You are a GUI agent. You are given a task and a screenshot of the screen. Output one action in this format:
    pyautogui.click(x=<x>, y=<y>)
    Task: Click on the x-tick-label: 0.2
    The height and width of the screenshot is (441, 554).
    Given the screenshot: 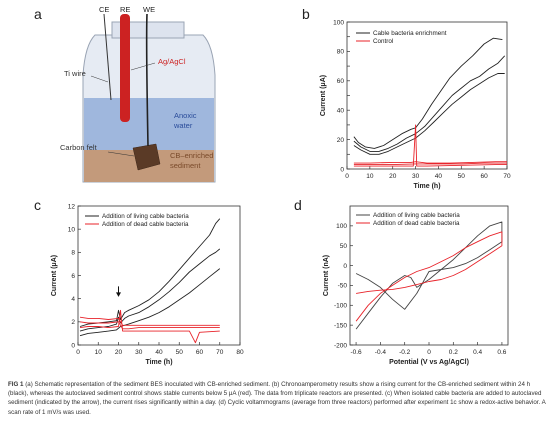 What is the action you would take?
    pyautogui.click(x=453, y=352)
    